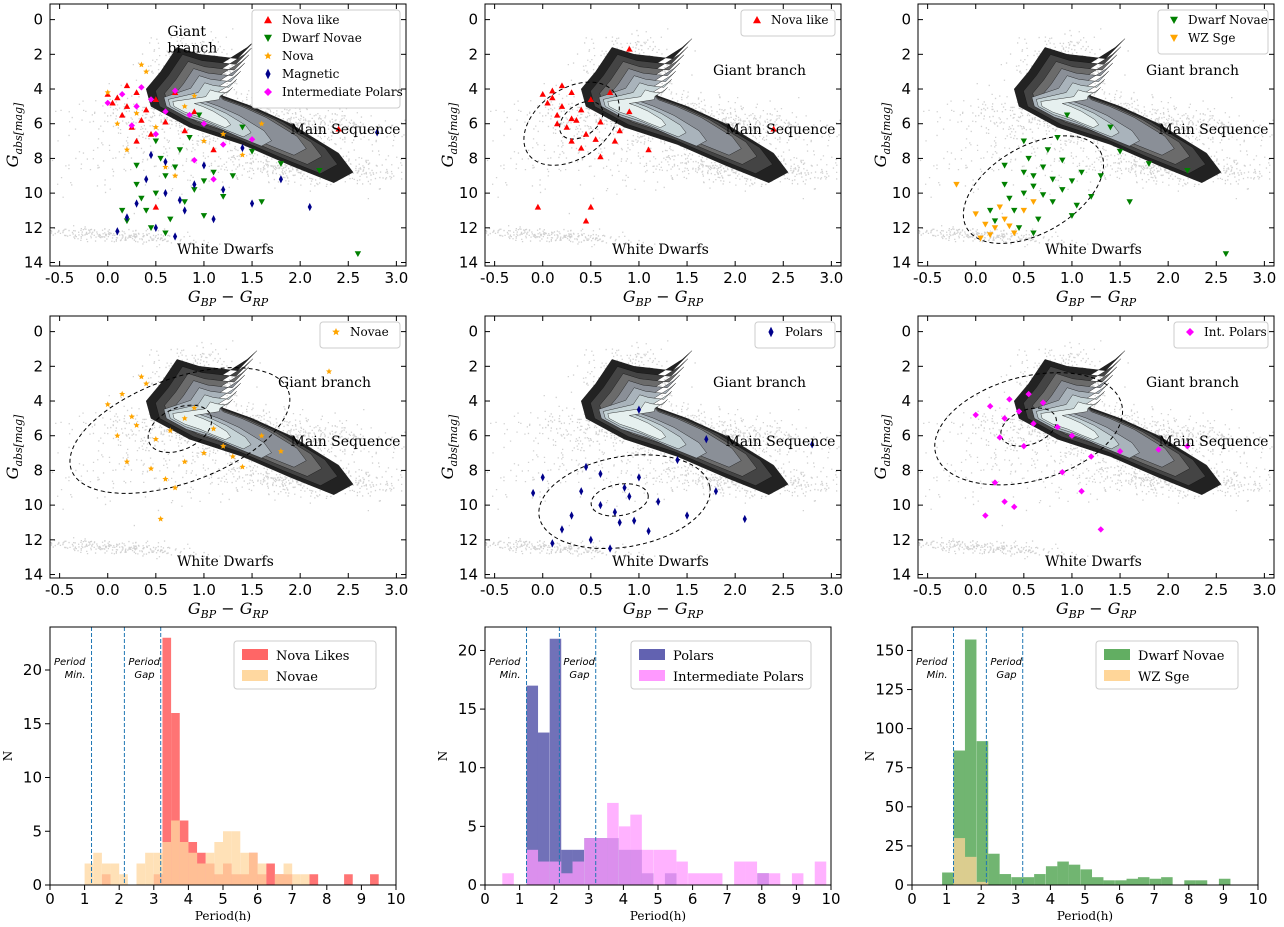 Image resolution: width=1284 pixels, height=927 pixels. Describe the element at coordinates (154, 899) in the screenshot. I see `x-tick-label: 3` at that location.